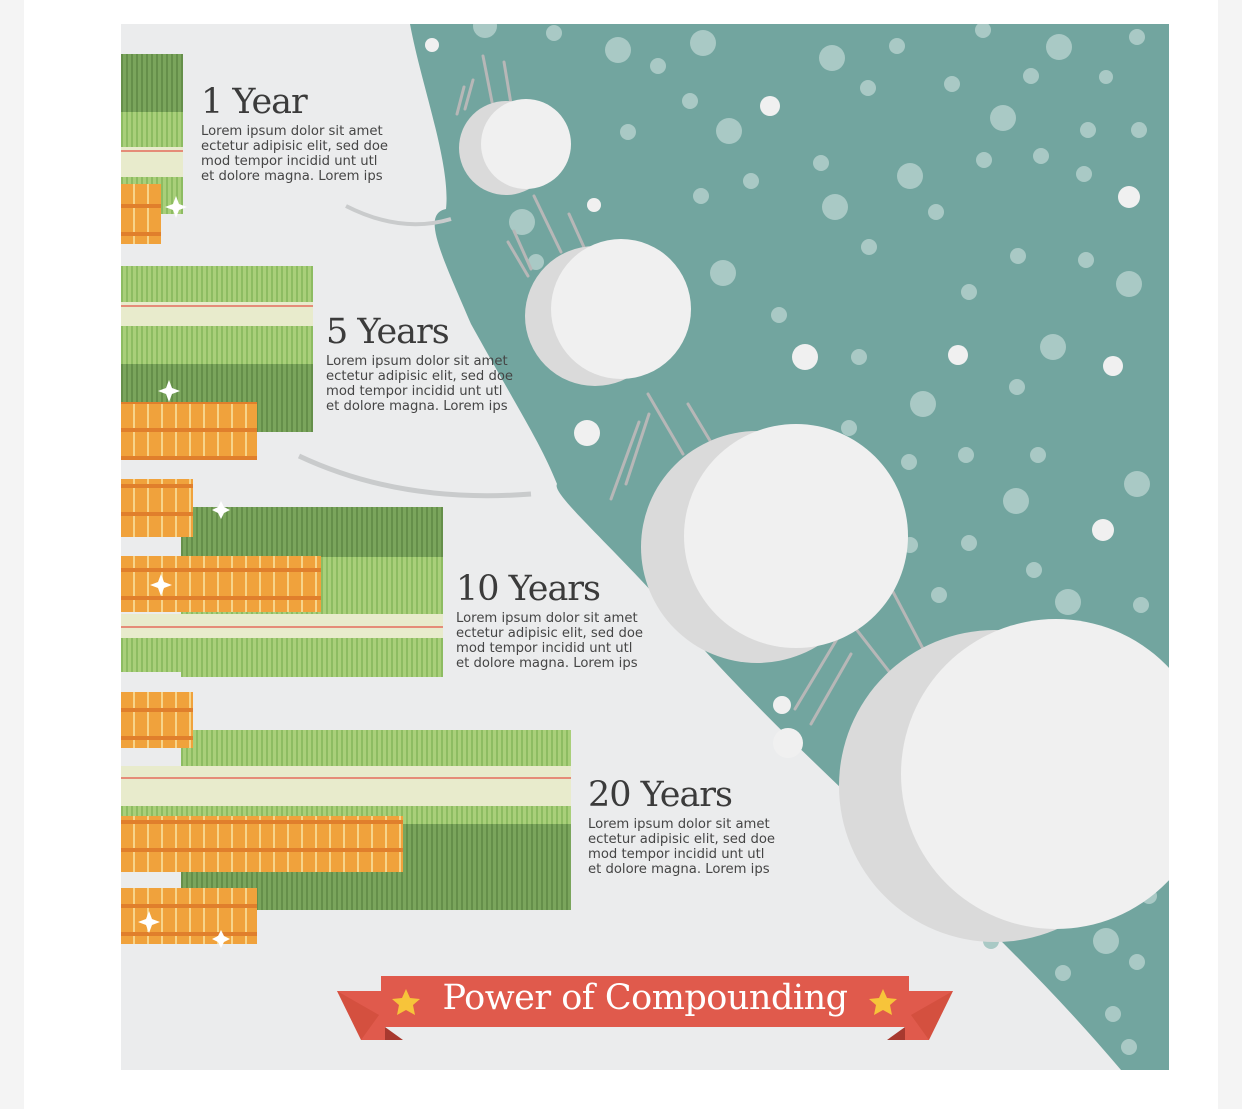 The width and height of the screenshot is (1242, 1109). I want to click on sparkle-icon, so click(184, 572).